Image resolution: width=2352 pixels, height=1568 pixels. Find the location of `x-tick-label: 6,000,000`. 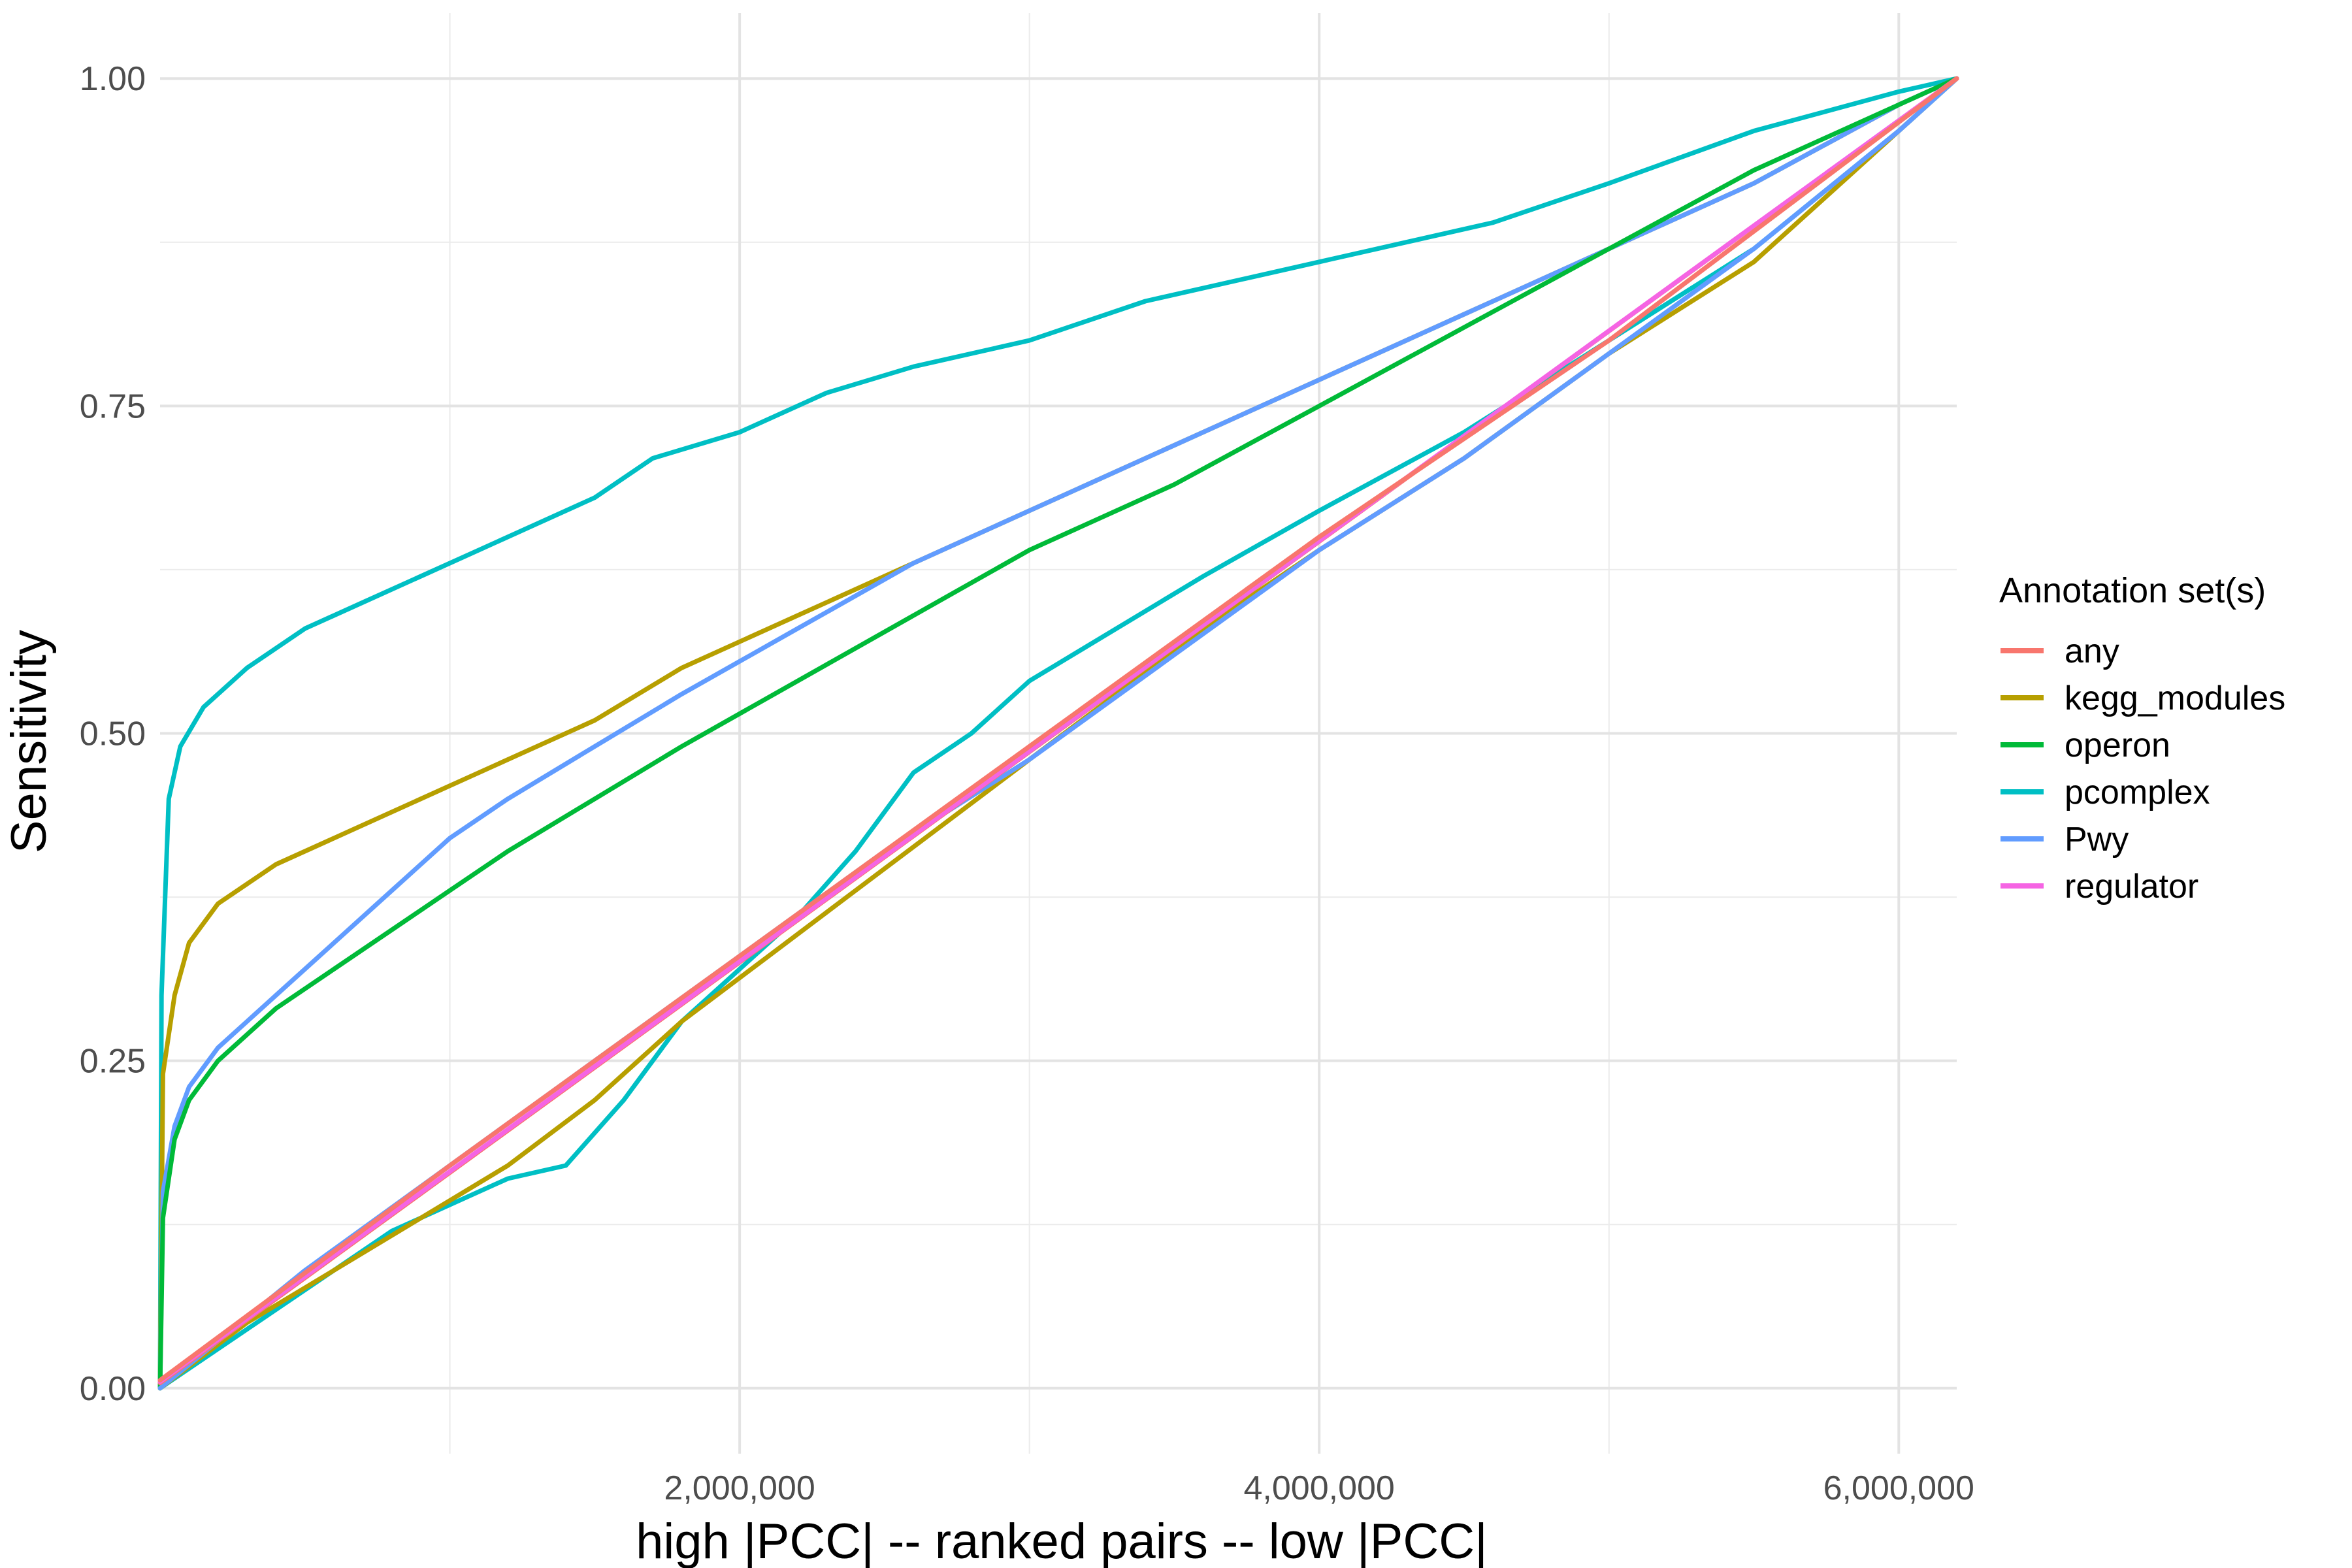

x-tick-label: 6,000,000 is located at coordinates (1898, 1488).